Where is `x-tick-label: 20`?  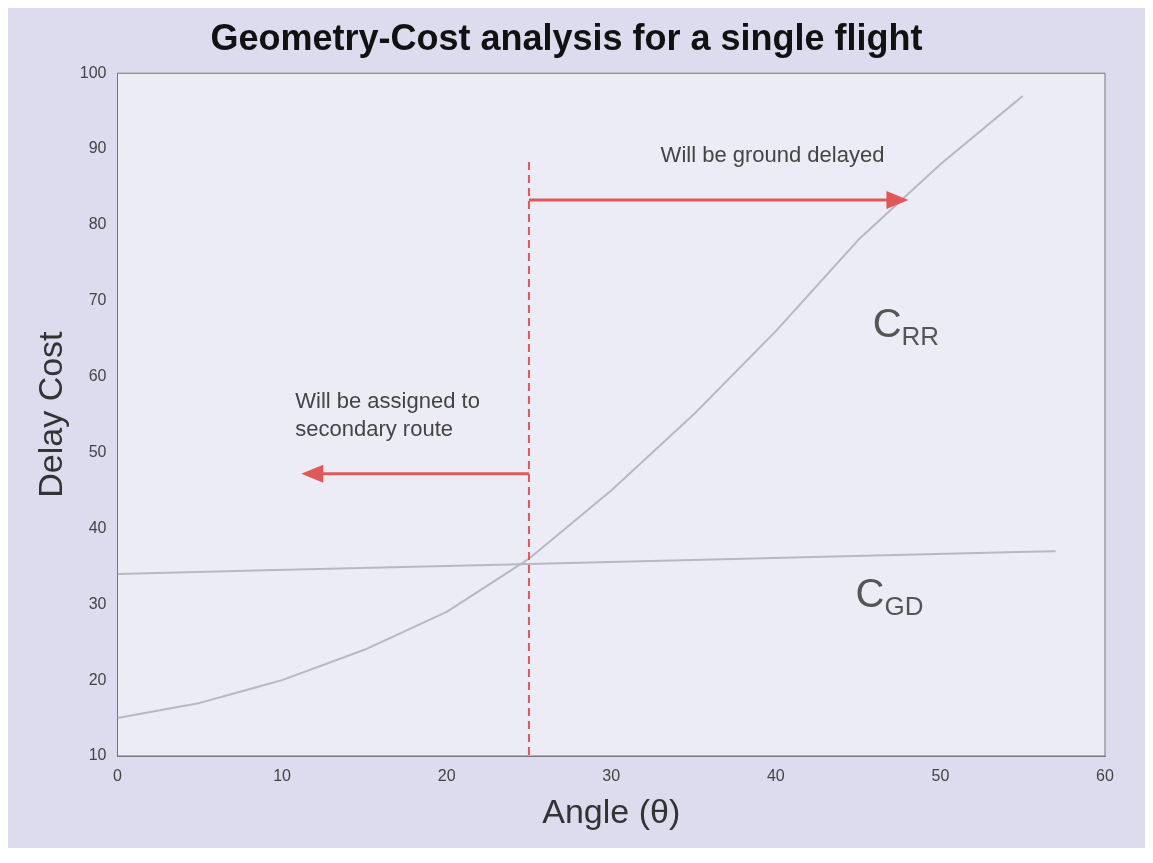 x-tick-label: 20 is located at coordinates (446, 776).